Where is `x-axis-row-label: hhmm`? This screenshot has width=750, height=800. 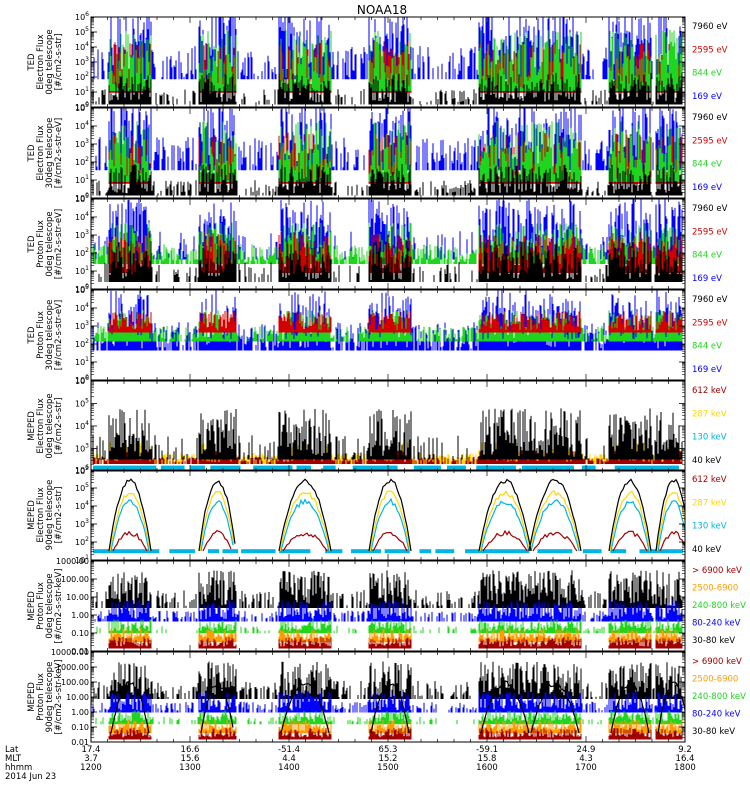
x-axis-row-label: hhmm is located at coordinates (18, 768).